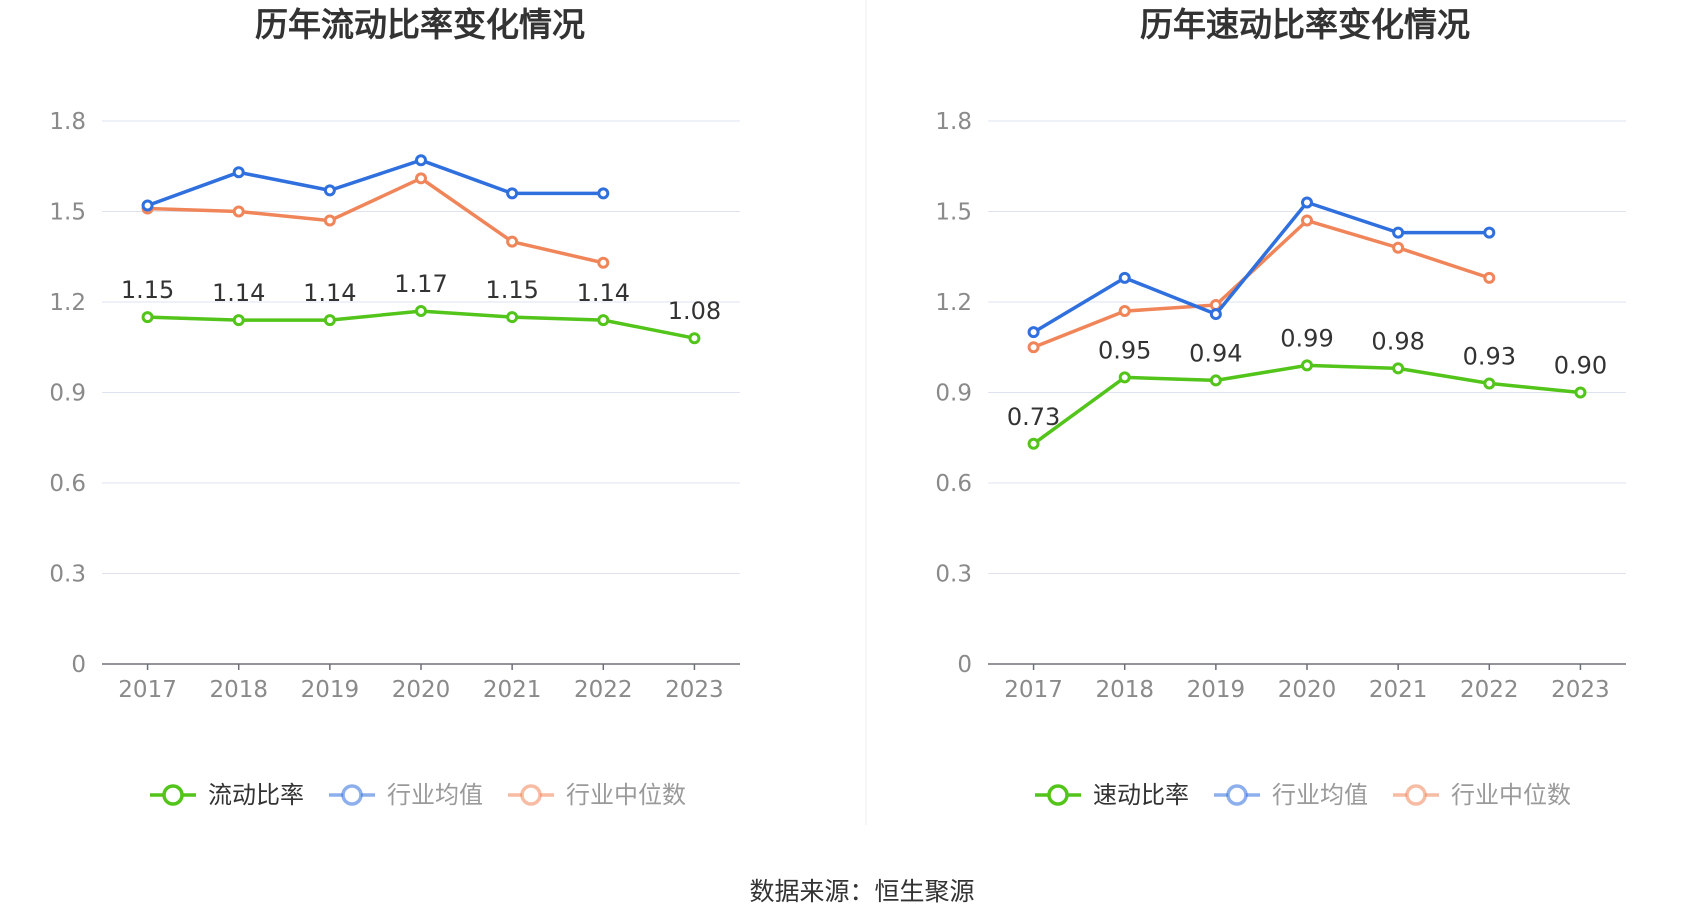 The width and height of the screenshot is (1700, 918). Describe the element at coordinates (964, 665) in the screenshot. I see `y-tick-label: 0` at that location.